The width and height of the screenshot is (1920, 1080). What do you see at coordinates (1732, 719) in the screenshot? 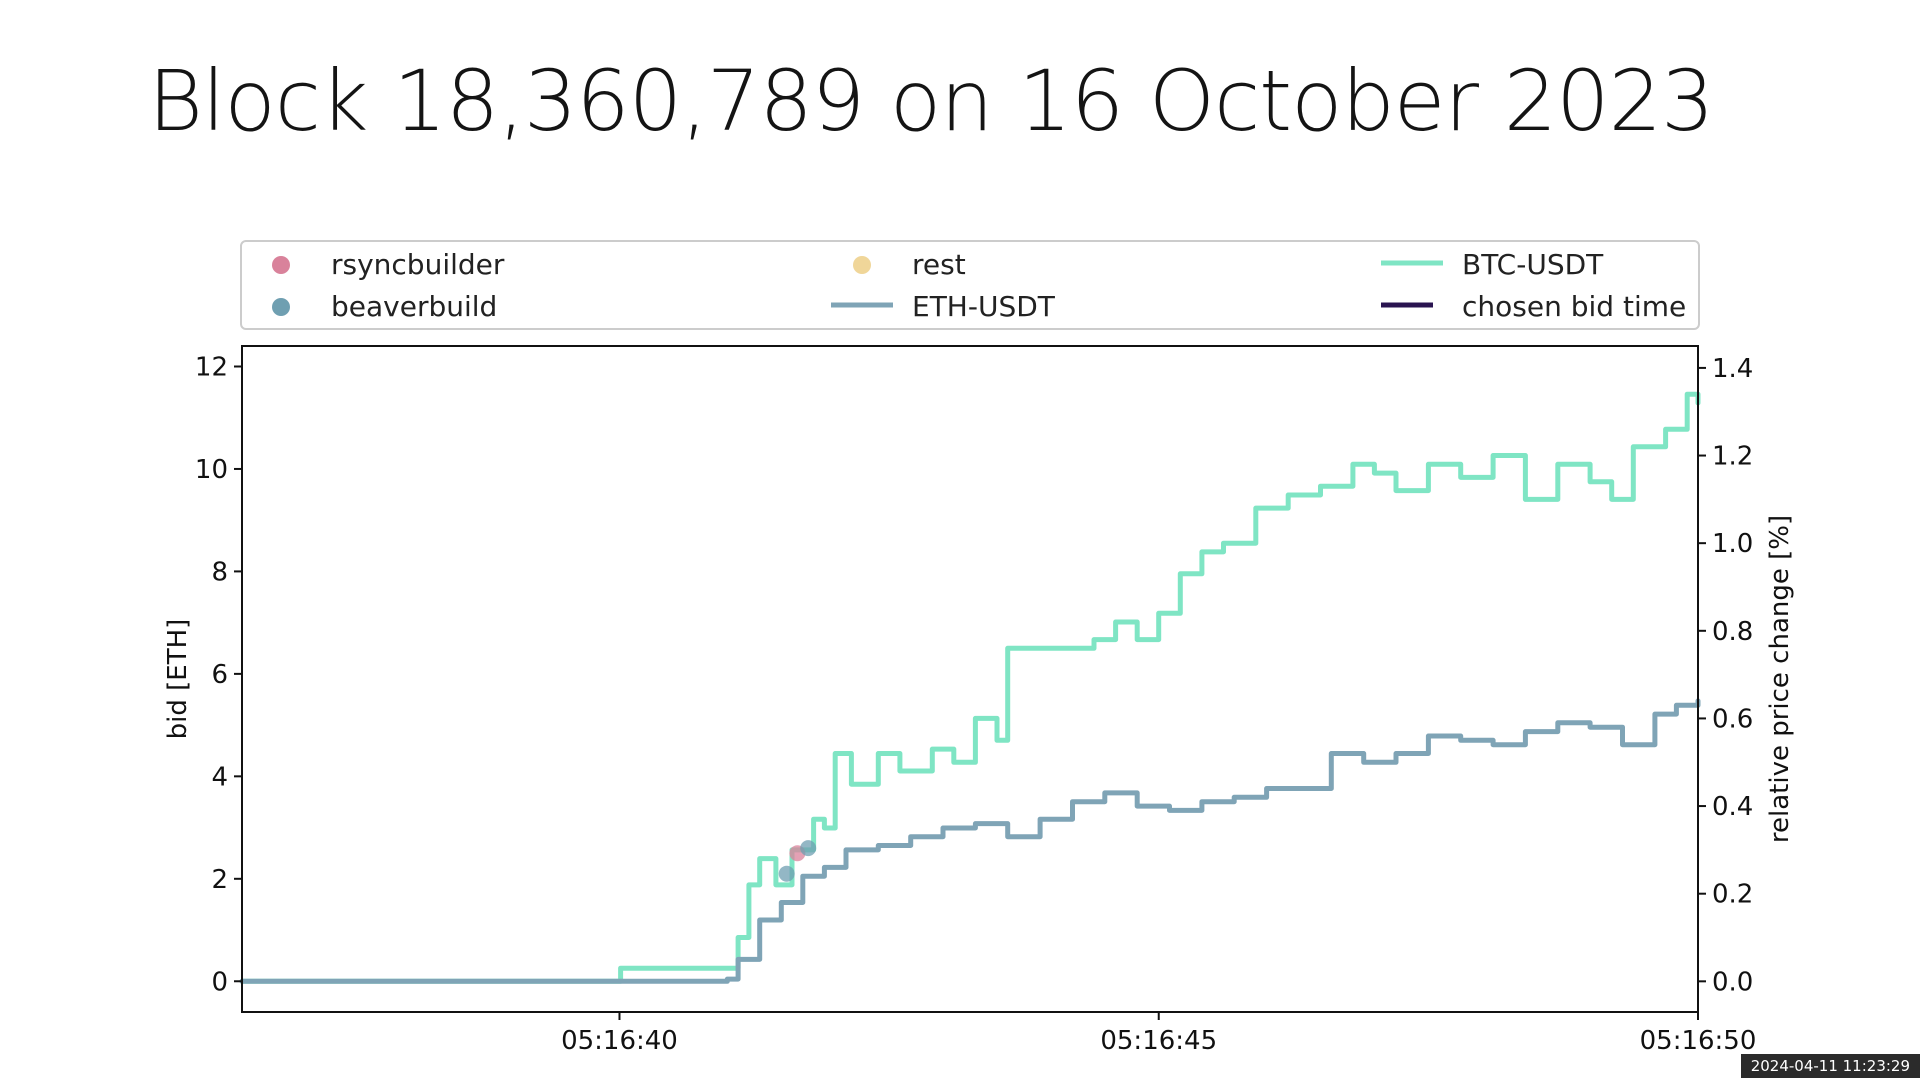
I see `y-right-tick-label: 0.6` at bounding box center [1732, 719].